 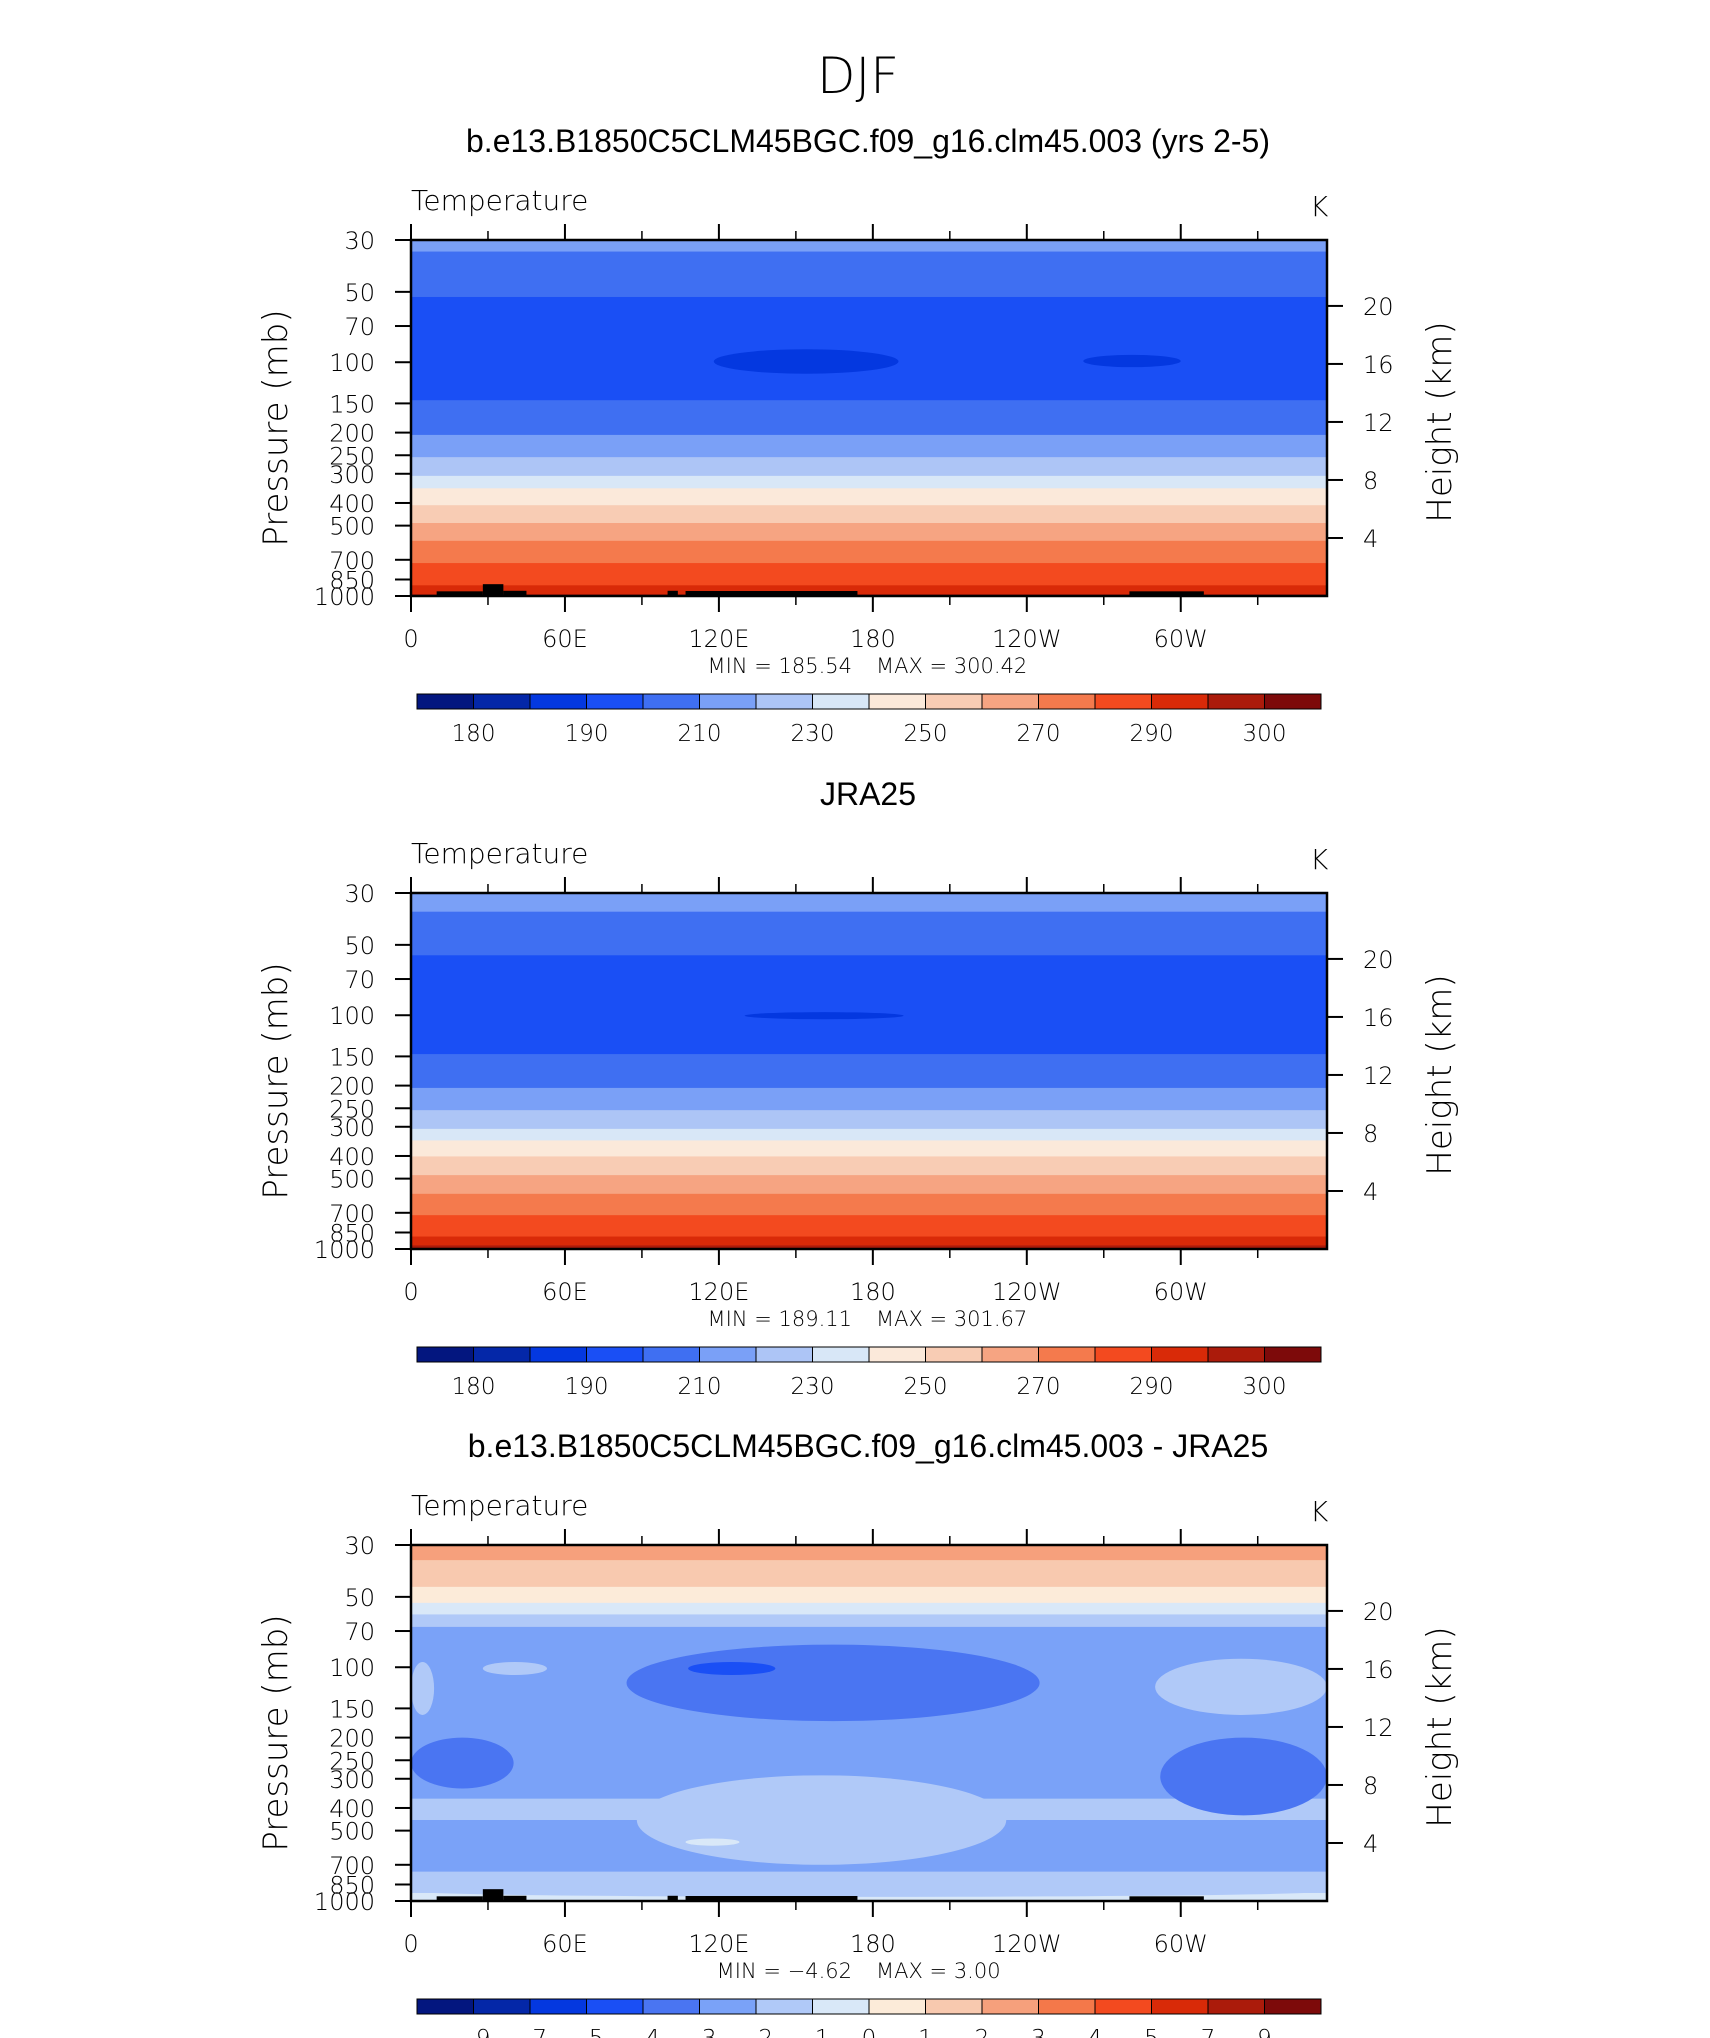 What do you see at coordinates (925, 2032) in the screenshot?
I see `colorbar-label: 1` at bounding box center [925, 2032].